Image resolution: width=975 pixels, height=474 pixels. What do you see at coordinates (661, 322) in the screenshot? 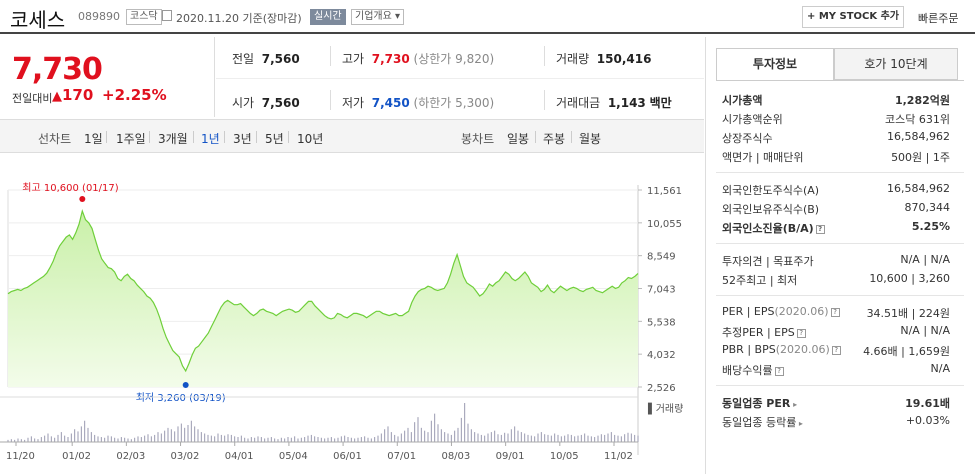
I see `y-tick-label: 5,538` at bounding box center [661, 322].